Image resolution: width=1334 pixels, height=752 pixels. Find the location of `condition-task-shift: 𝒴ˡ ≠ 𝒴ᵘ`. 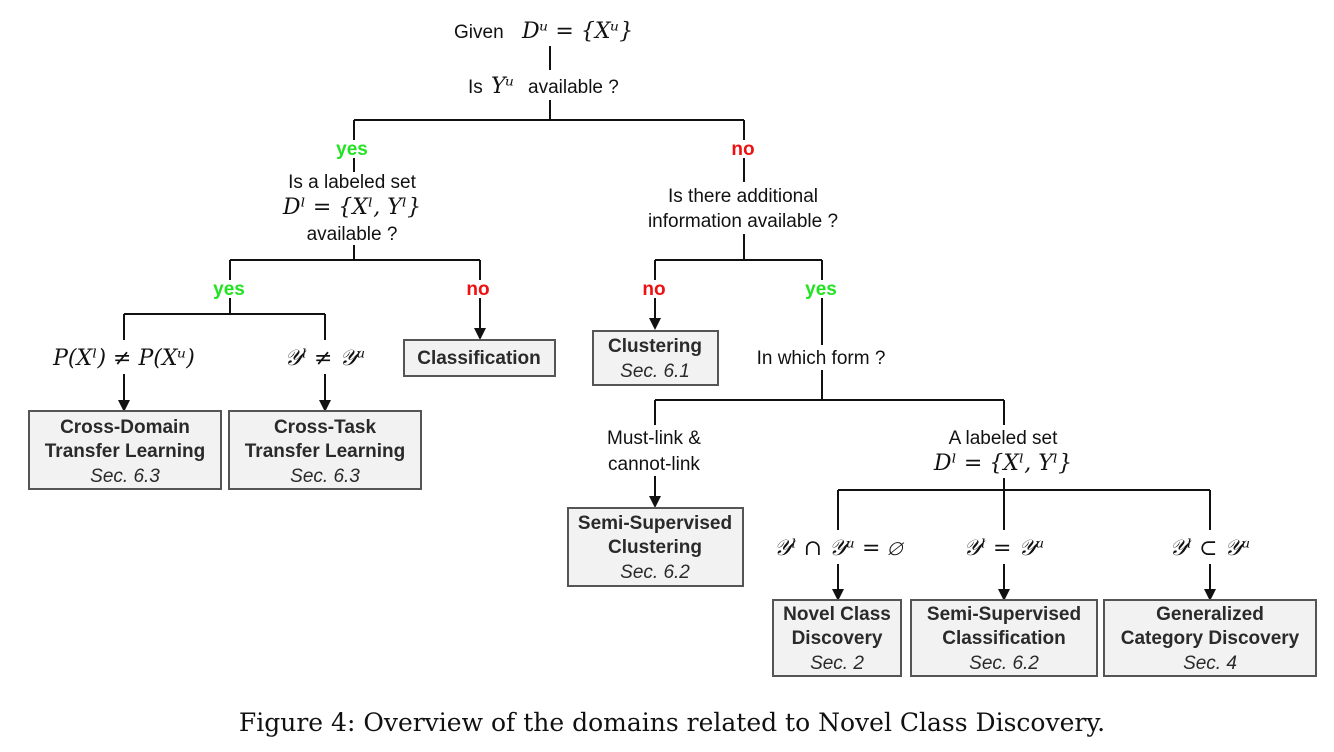

condition-task-shift: 𝒴ˡ ≠ 𝒴ᵘ is located at coordinates (324, 358).